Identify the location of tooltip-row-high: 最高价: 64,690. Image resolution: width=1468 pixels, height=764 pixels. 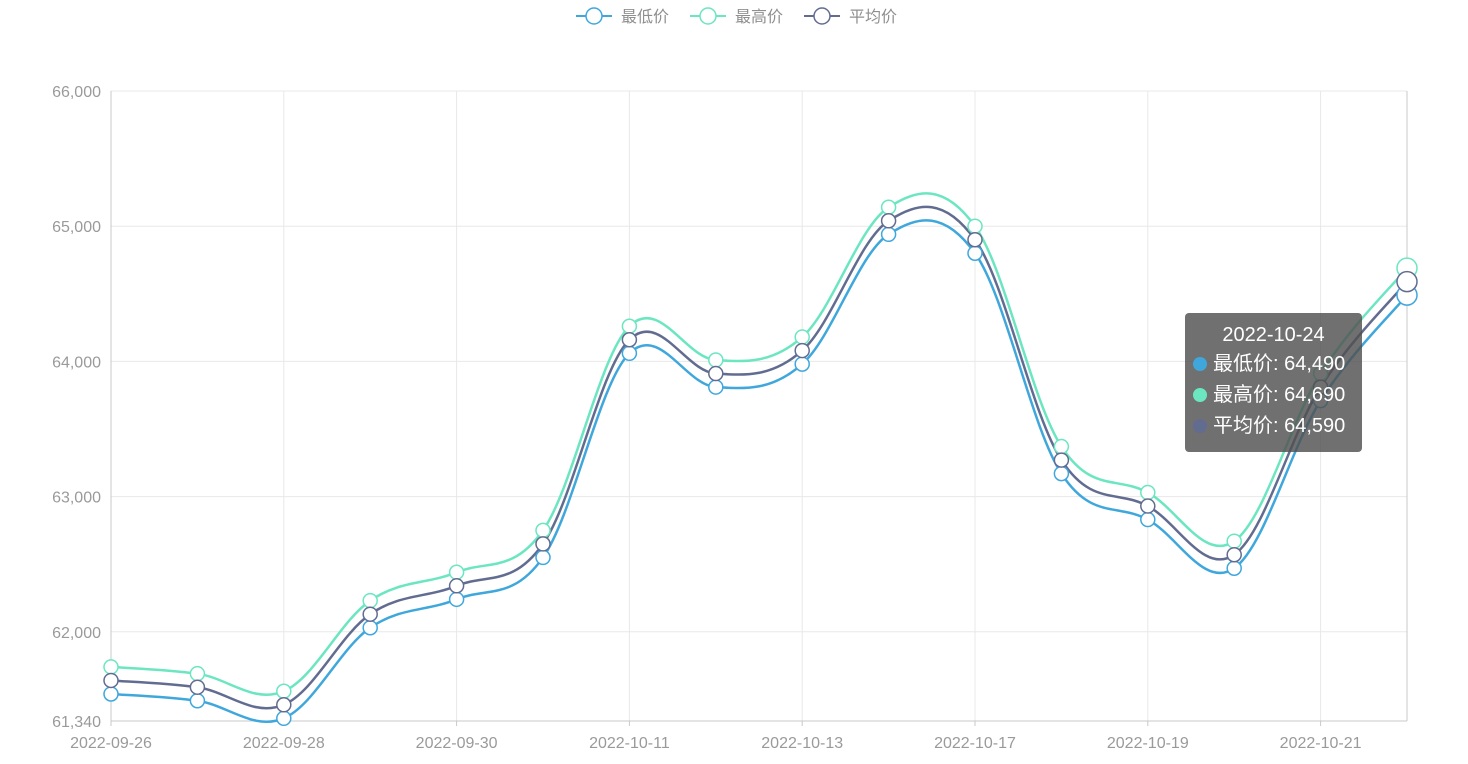
(1273, 395).